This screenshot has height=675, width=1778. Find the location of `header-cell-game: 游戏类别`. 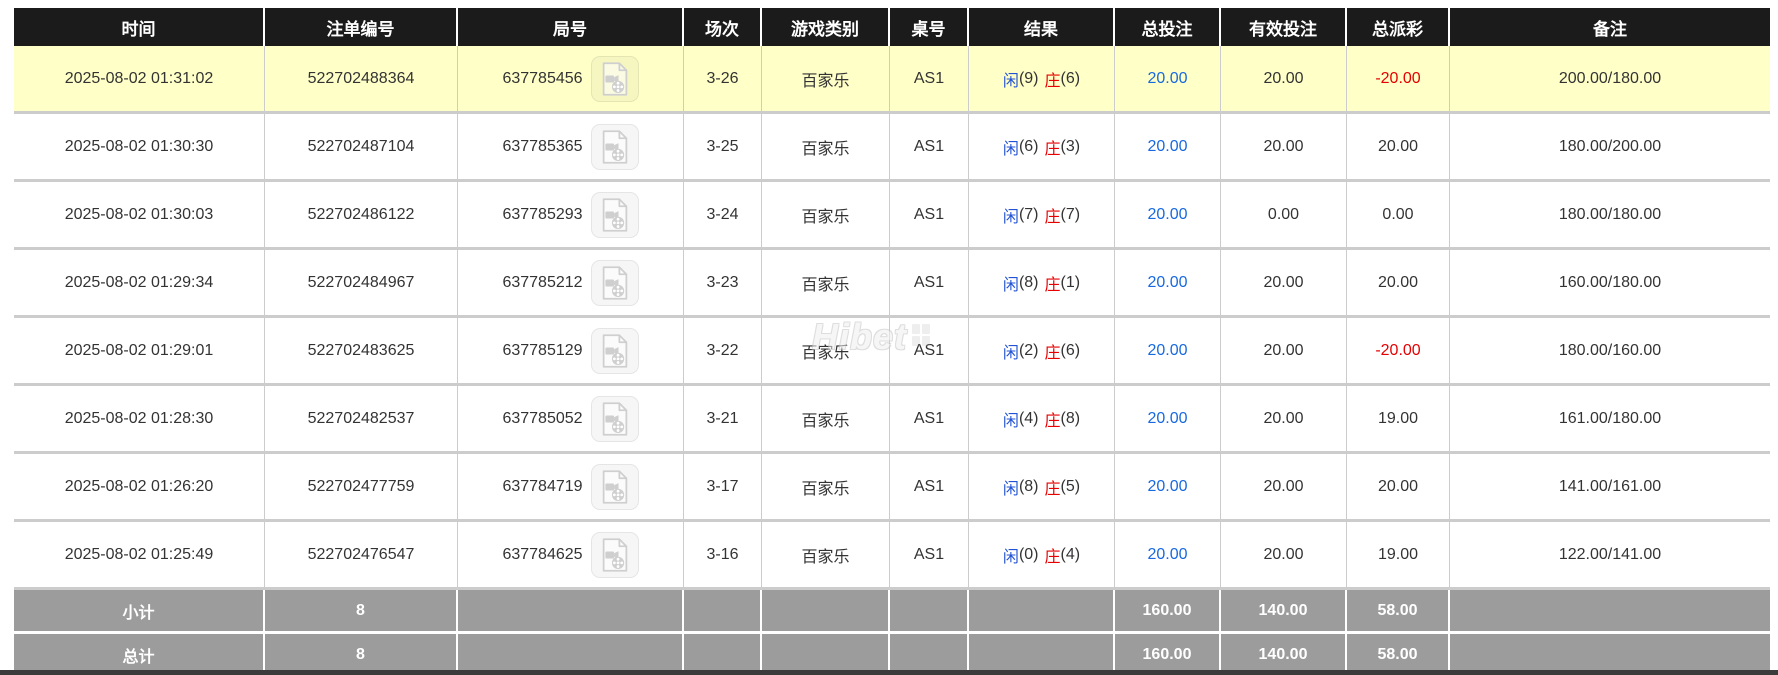

header-cell-game: 游戏类别 is located at coordinates (826, 27).